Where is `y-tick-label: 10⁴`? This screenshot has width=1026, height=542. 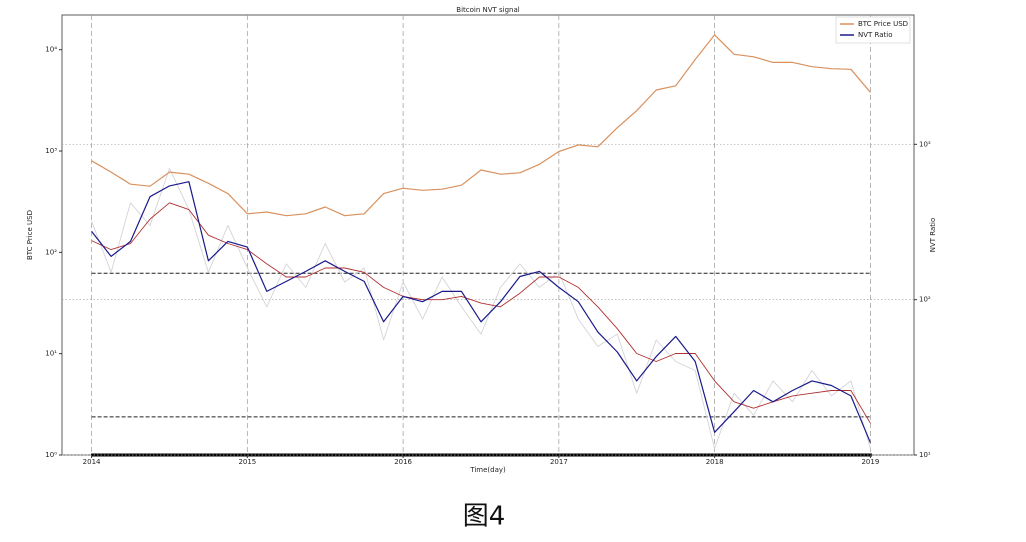 y-tick-label: 10⁴ is located at coordinates (51, 50).